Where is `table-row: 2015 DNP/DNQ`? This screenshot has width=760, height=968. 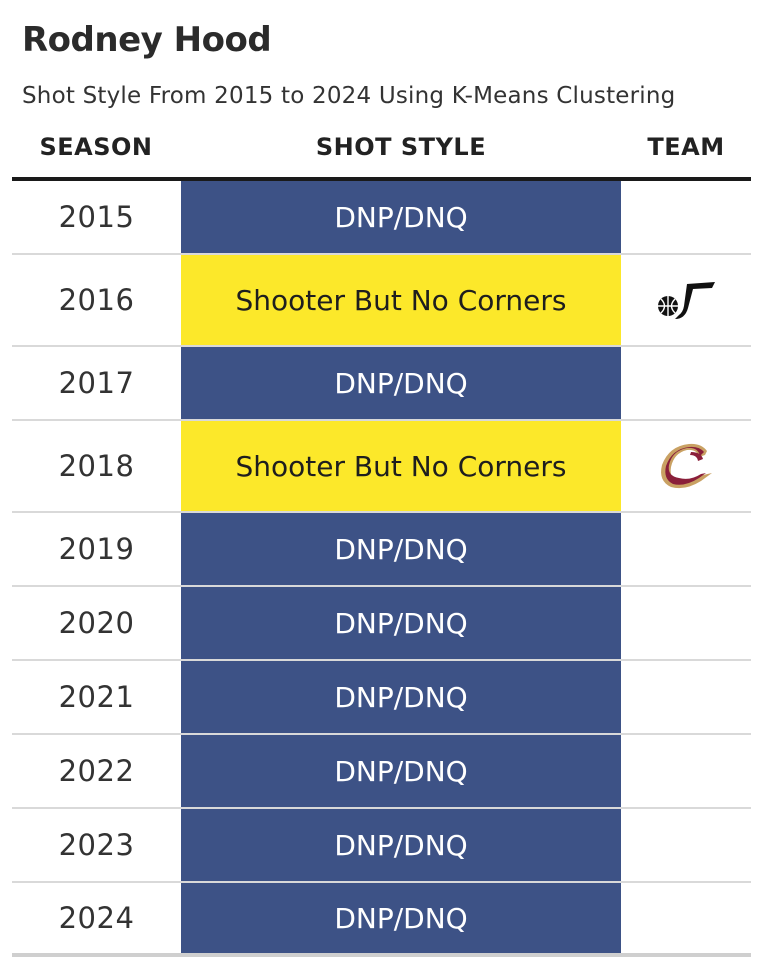 table-row: 2015 DNP/DNQ is located at coordinates (381, 218).